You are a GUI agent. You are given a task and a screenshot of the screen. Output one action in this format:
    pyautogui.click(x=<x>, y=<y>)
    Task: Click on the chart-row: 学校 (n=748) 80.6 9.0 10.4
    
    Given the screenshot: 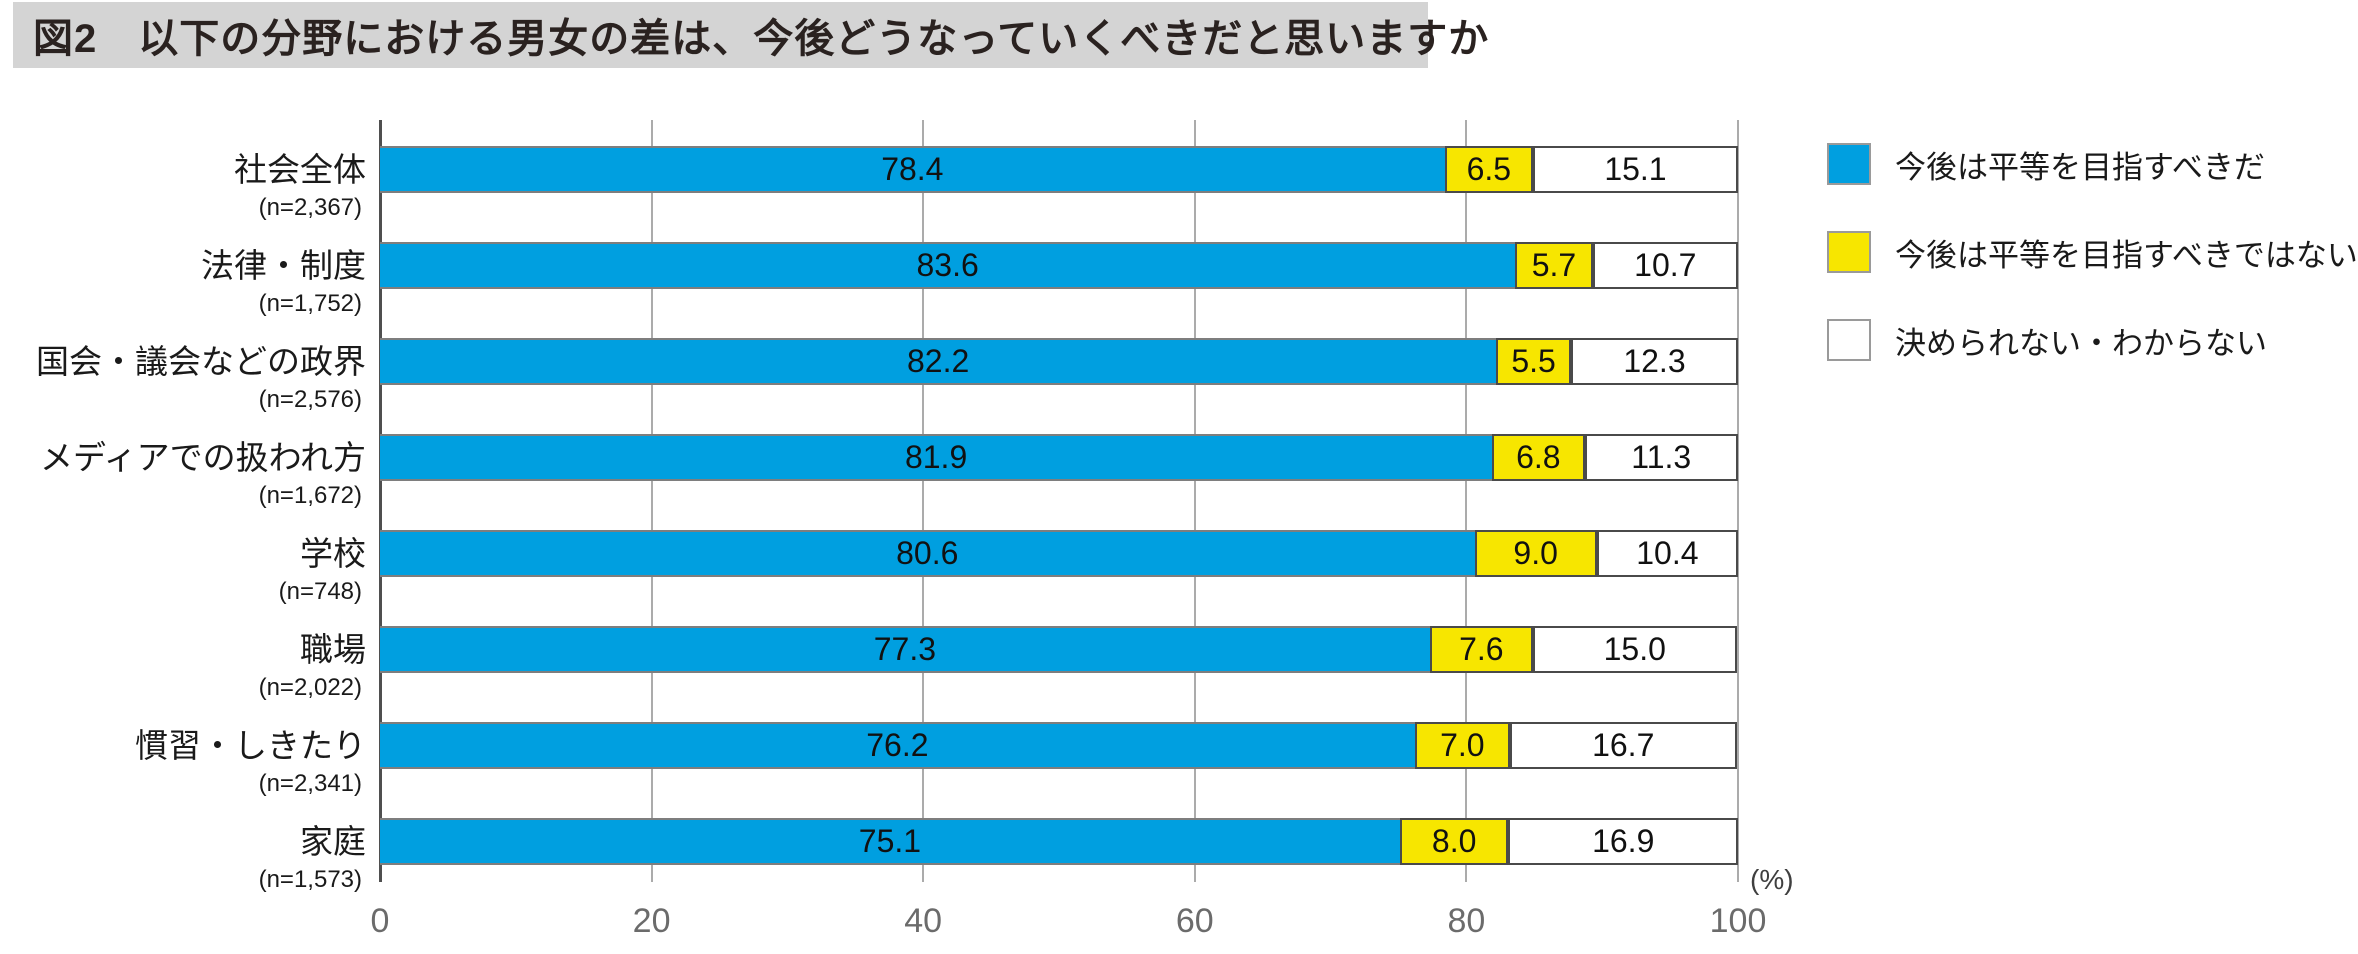 What is the action you would take?
    pyautogui.click(x=869, y=554)
    